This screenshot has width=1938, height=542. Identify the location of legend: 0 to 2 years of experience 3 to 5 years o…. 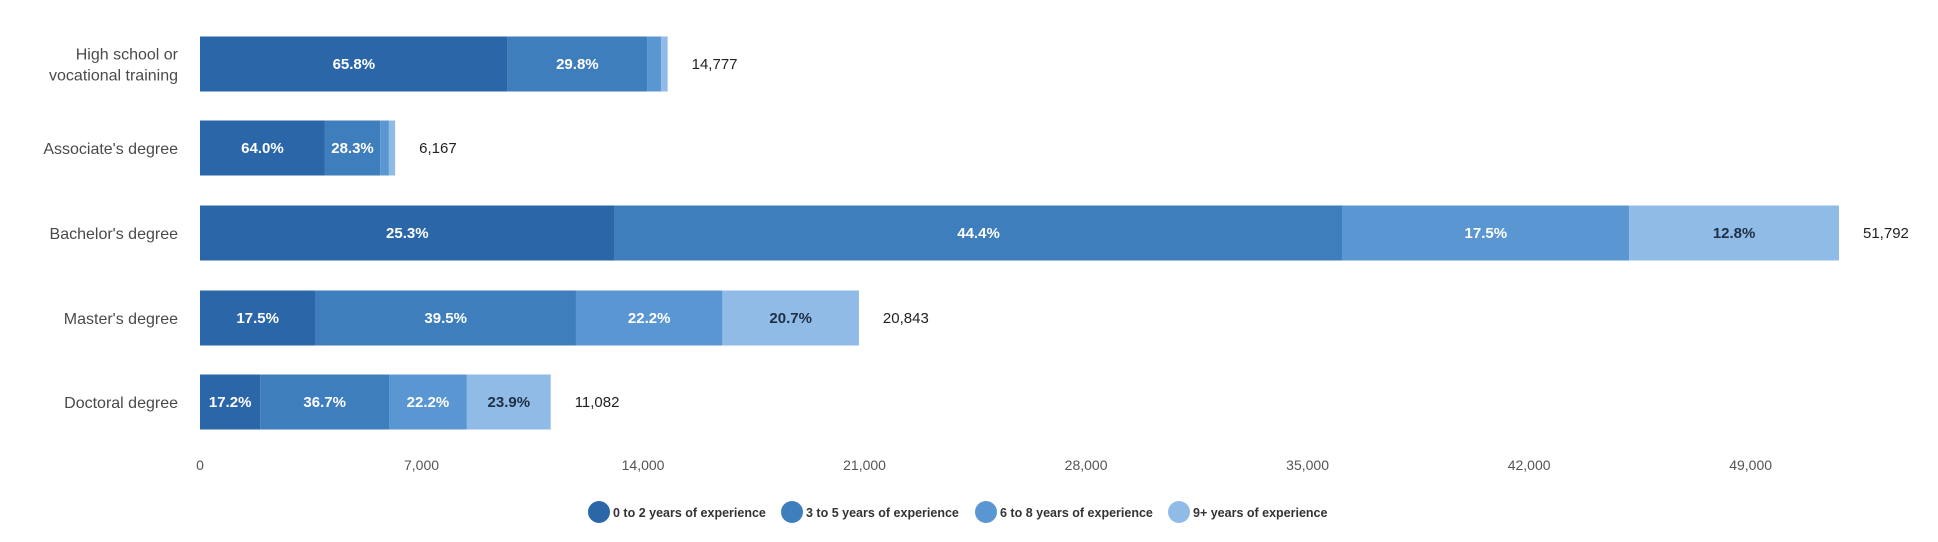
(958, 512).